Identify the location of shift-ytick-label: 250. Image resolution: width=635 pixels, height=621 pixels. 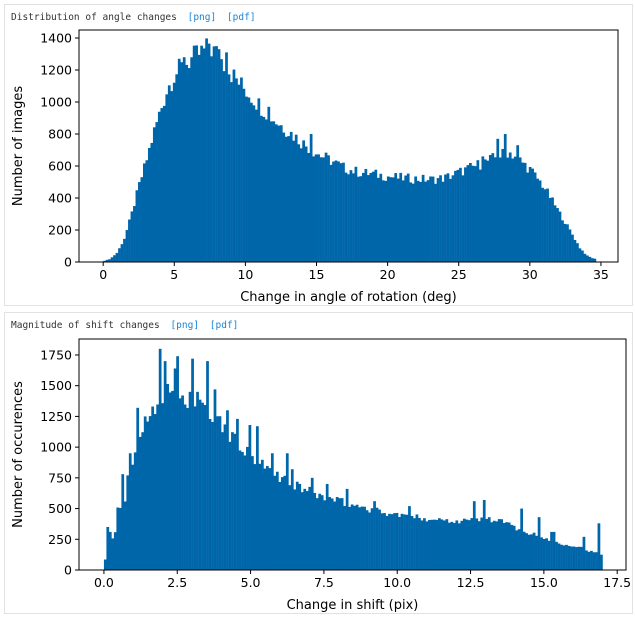
(60, 539).